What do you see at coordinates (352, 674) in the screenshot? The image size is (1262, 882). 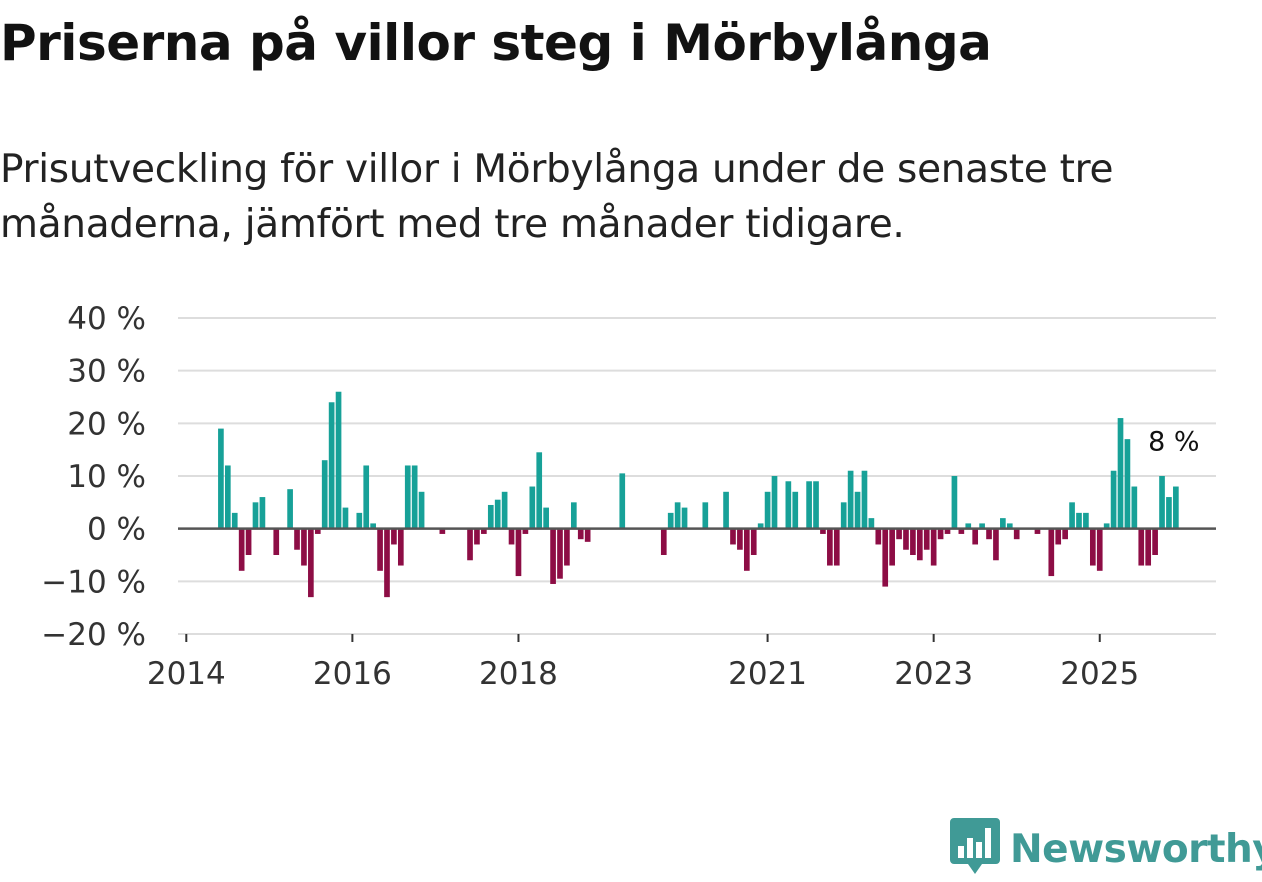 I see `x-tick-label: 2016` at bounding box center [352, 674].